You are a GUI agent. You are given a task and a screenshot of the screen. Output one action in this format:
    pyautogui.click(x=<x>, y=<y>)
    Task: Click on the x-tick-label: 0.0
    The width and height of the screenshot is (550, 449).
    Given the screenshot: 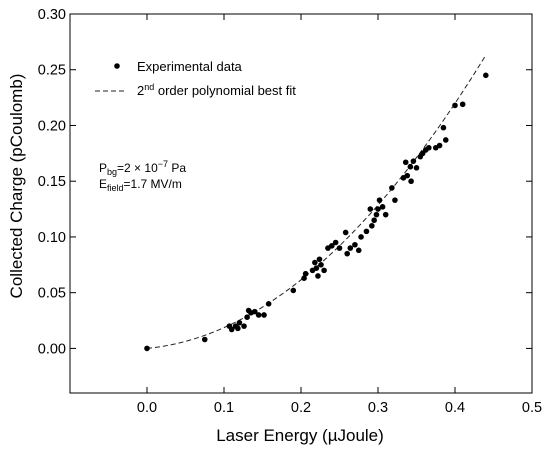 What is the action you would take?
    pyautogui.click(x=147, y=408)
    